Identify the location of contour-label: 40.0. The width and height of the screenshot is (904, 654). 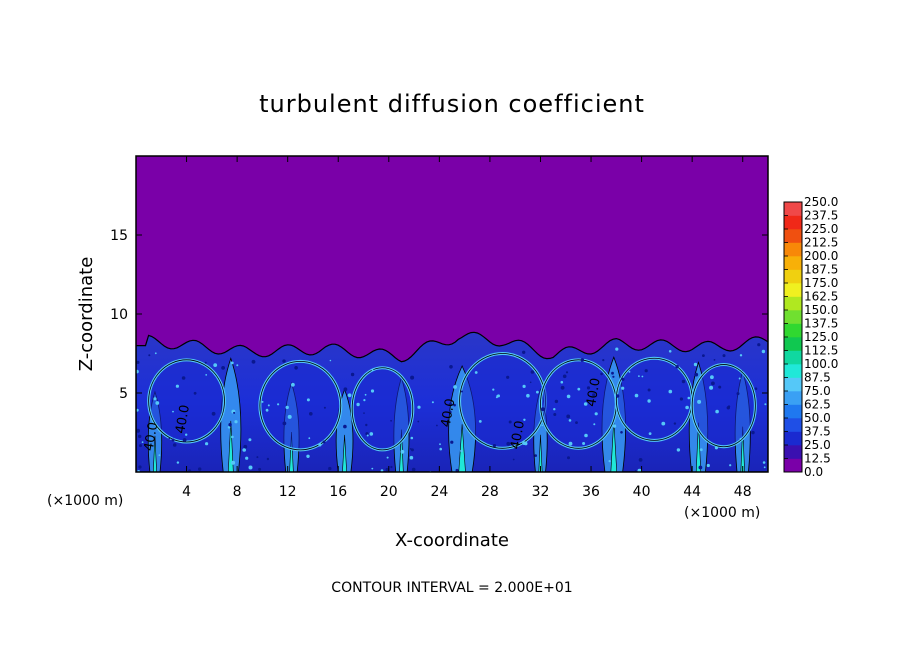
(594, 392).